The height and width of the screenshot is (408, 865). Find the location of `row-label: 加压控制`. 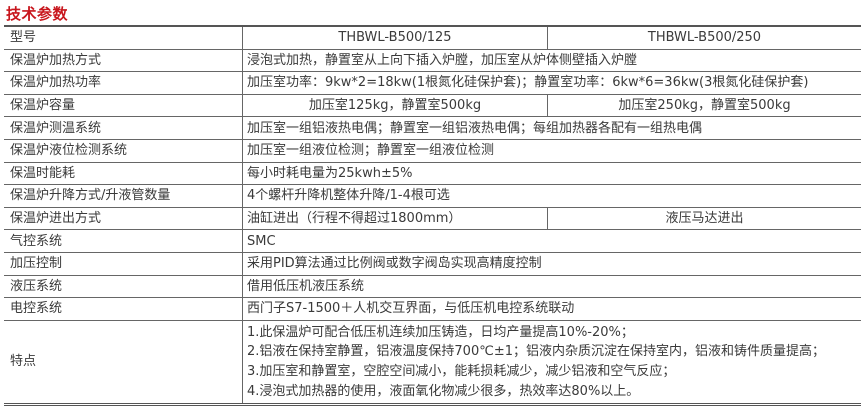

row-label: 加压控制 is located at coordinates (123, 264).